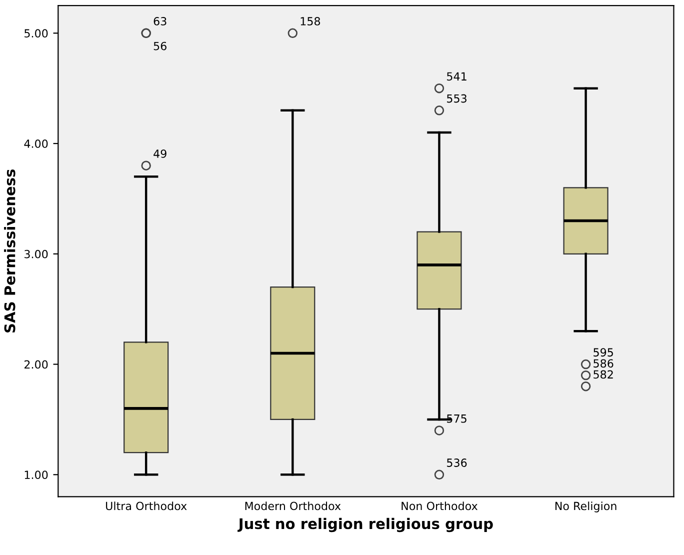  Describe the element at coordinates (146, 506) in the screenshot. I see `x-tick-label: Ultra Orthodox` at that location.